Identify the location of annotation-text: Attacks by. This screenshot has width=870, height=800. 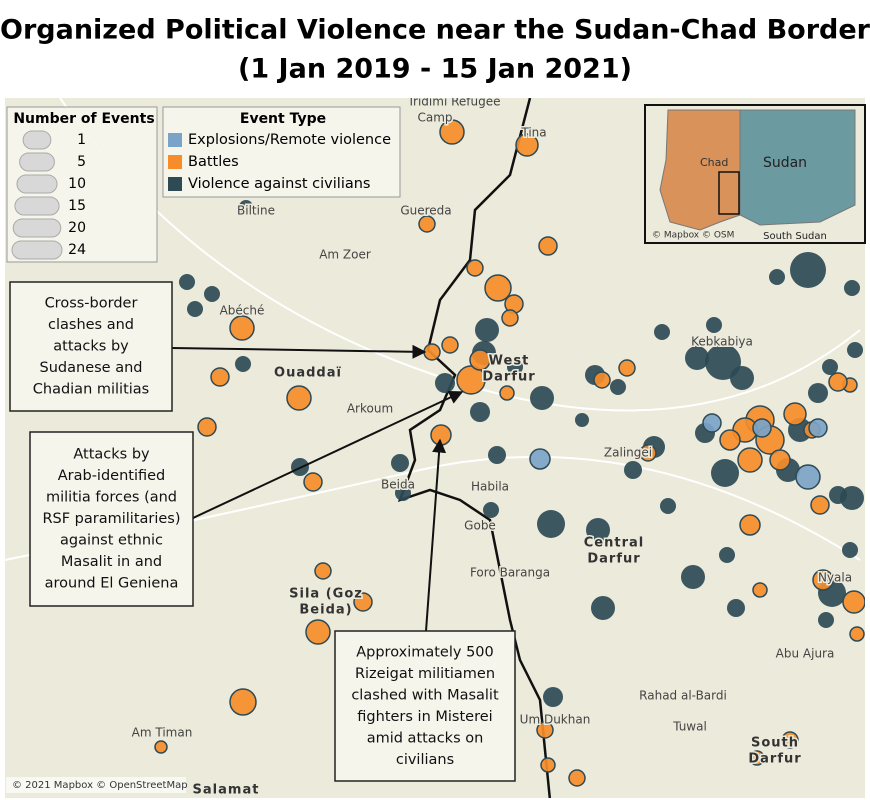
(111, 455).